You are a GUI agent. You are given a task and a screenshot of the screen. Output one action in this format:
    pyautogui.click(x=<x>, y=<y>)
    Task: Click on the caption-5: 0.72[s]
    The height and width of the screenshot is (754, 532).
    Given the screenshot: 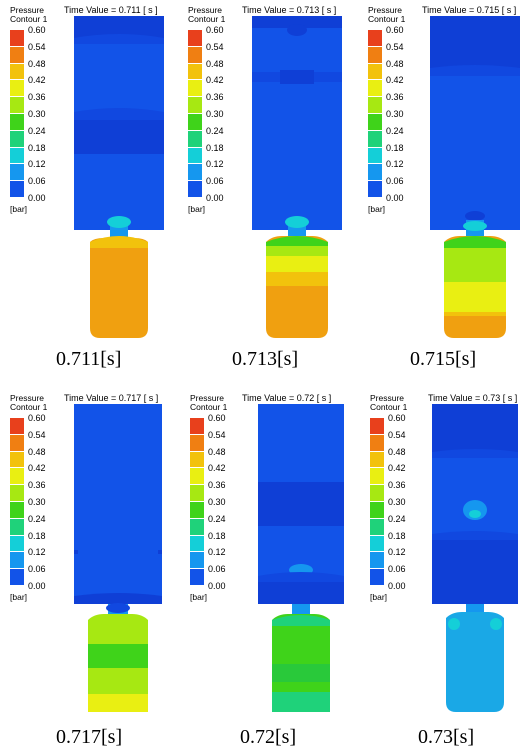 What is the action you would take?
    pyautogui.click(x=268, y=737)
    